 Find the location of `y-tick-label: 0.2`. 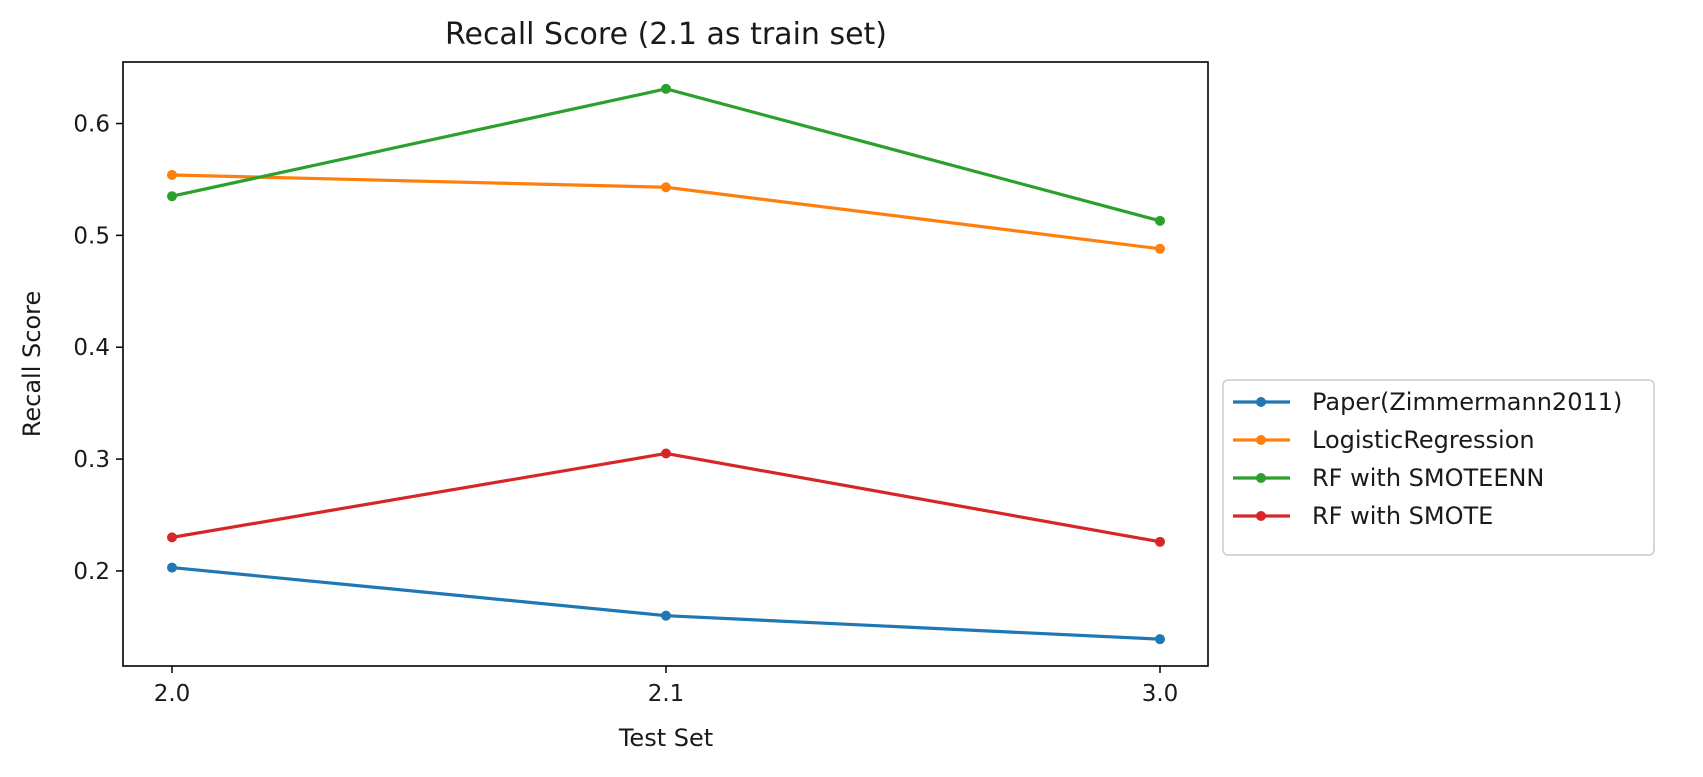

y-tick-label: 0.2 is located at coordinates (91, 572).